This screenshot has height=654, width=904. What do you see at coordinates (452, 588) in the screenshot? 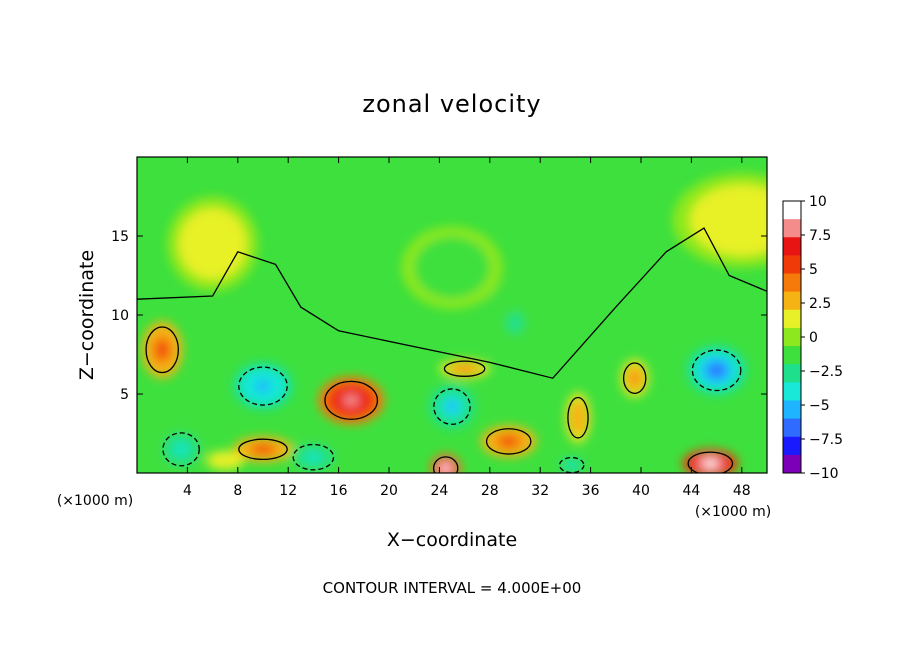
I see `contour-interval-note: CONTOUR INTERVAL = 4.000E+00` at bounding box center [452, 588].